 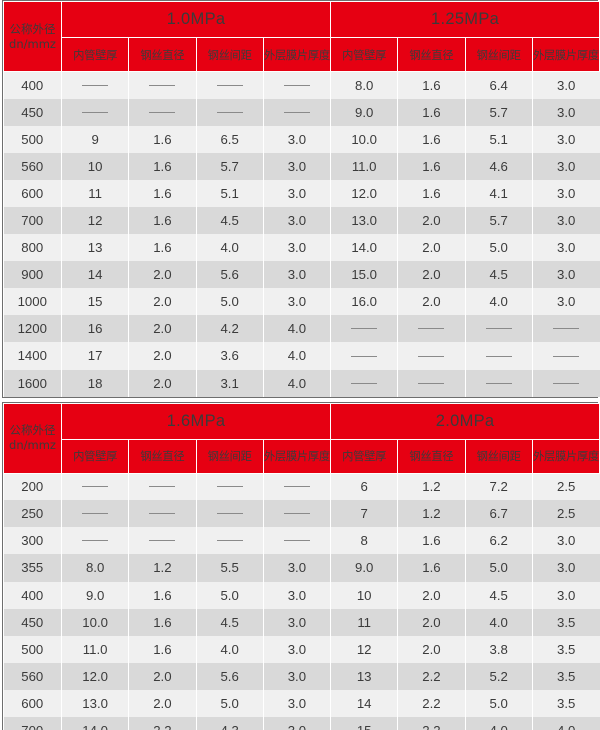 What do you see at coordinates (499, 649) in the screenshot?
I see `cell-value: 3.8` at bounding box center [499, 649].